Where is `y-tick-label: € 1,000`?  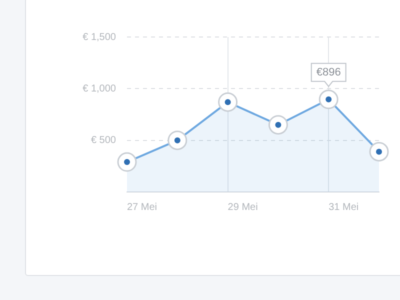 y-tick-label: € 1,000 is located at coordinates (99, 88).